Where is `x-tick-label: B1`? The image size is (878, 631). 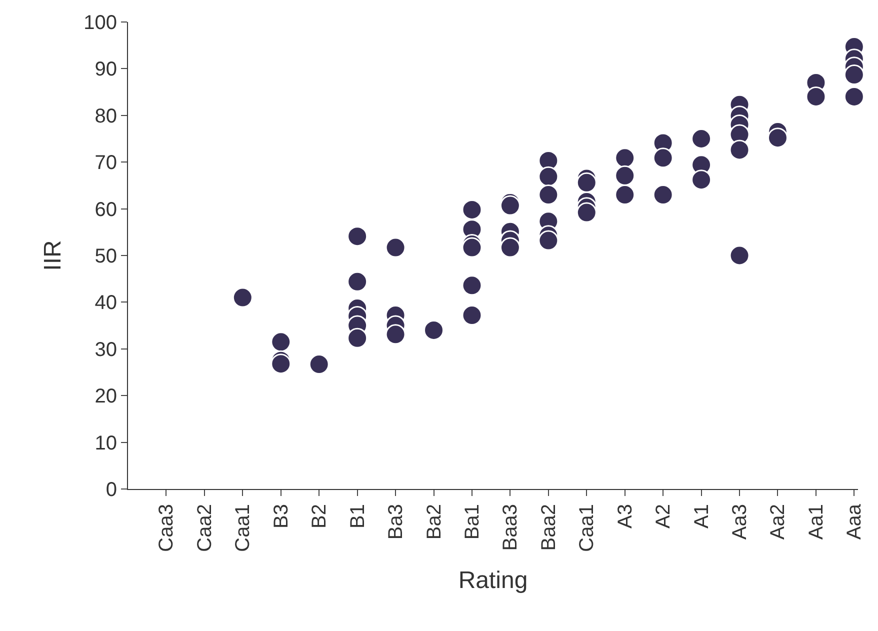
x-tick-label: B1 is located at coordinates (357, 516).